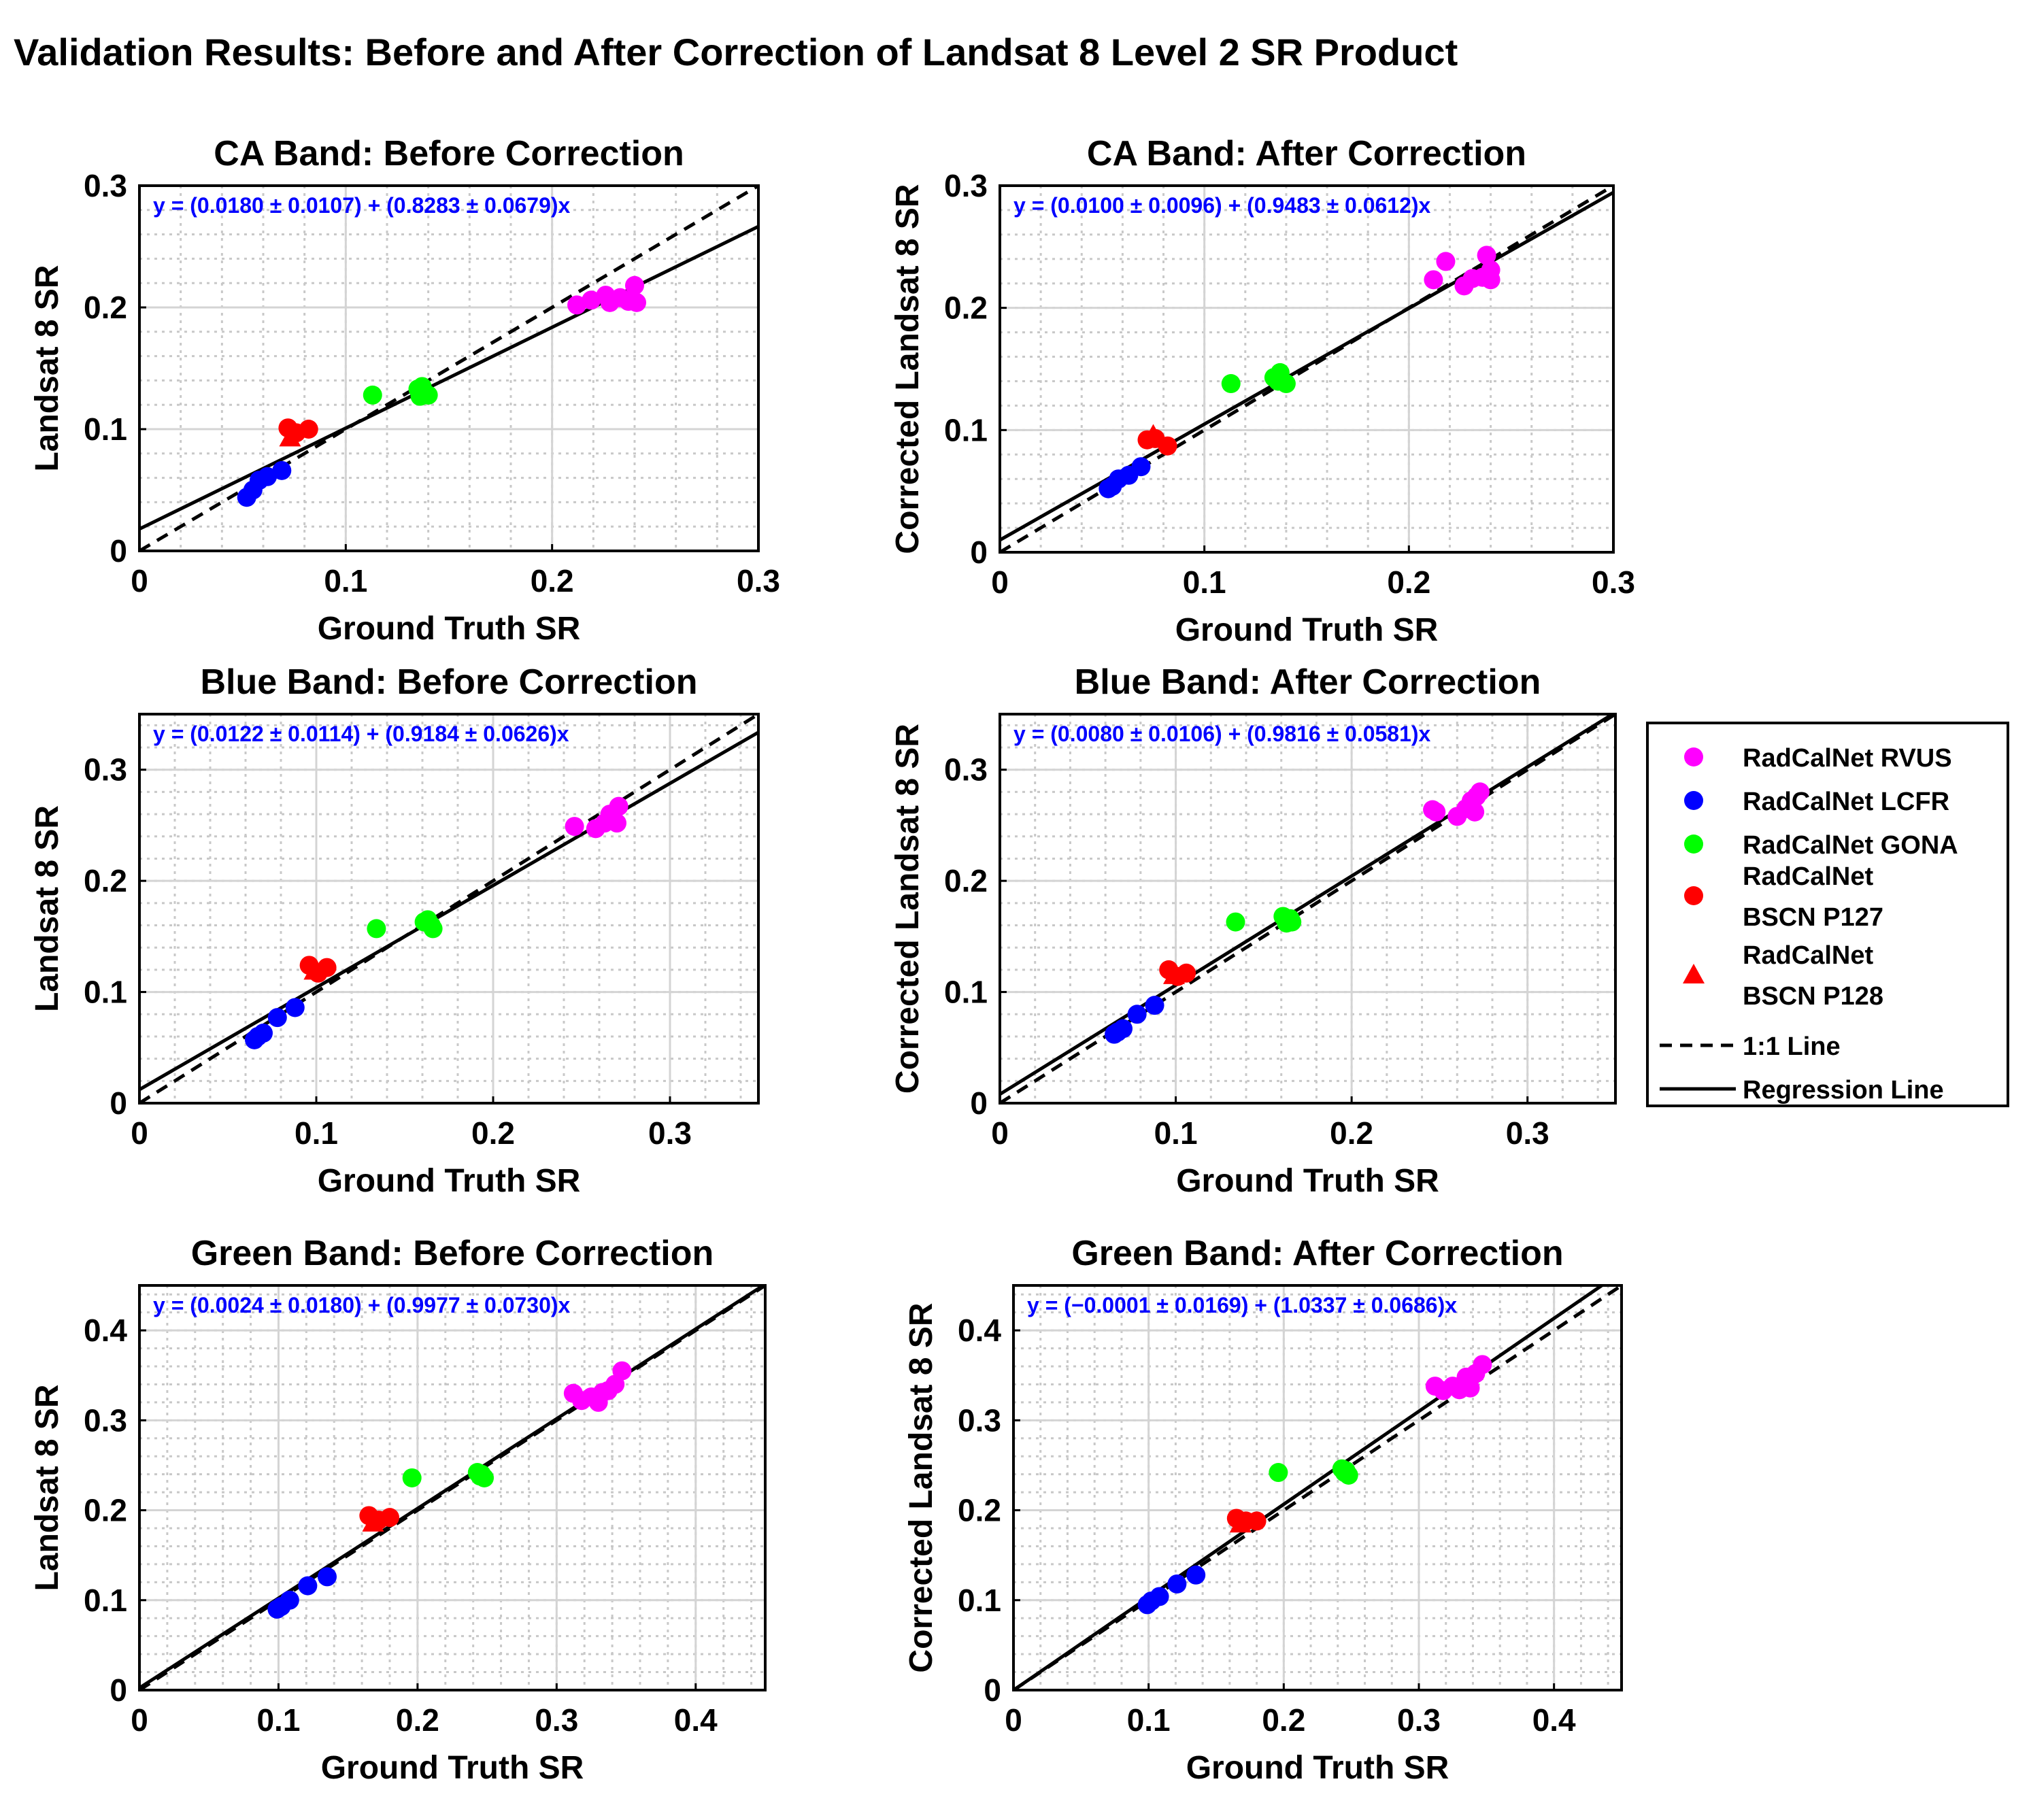 The height and width of the screenshot is (1820, 2029). Describe the element at coordinates (1848, 758) in the screenshot. I see `legend-label: RadCalNet RVUS` at that location.